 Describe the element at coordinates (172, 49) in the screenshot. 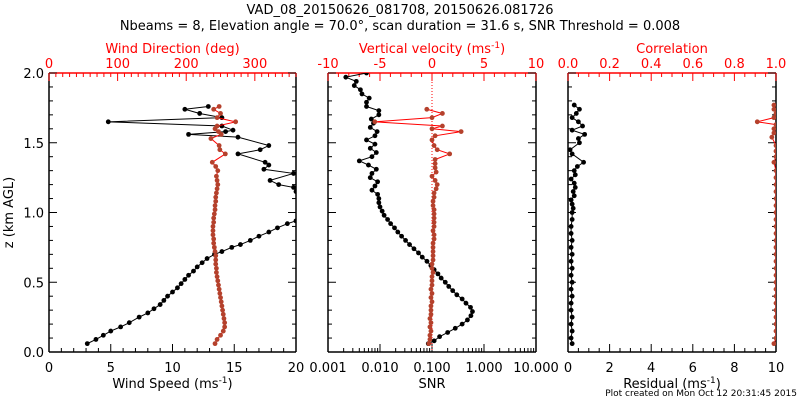

I see `top-axis-label: Wind Direction (deg)` at that location.